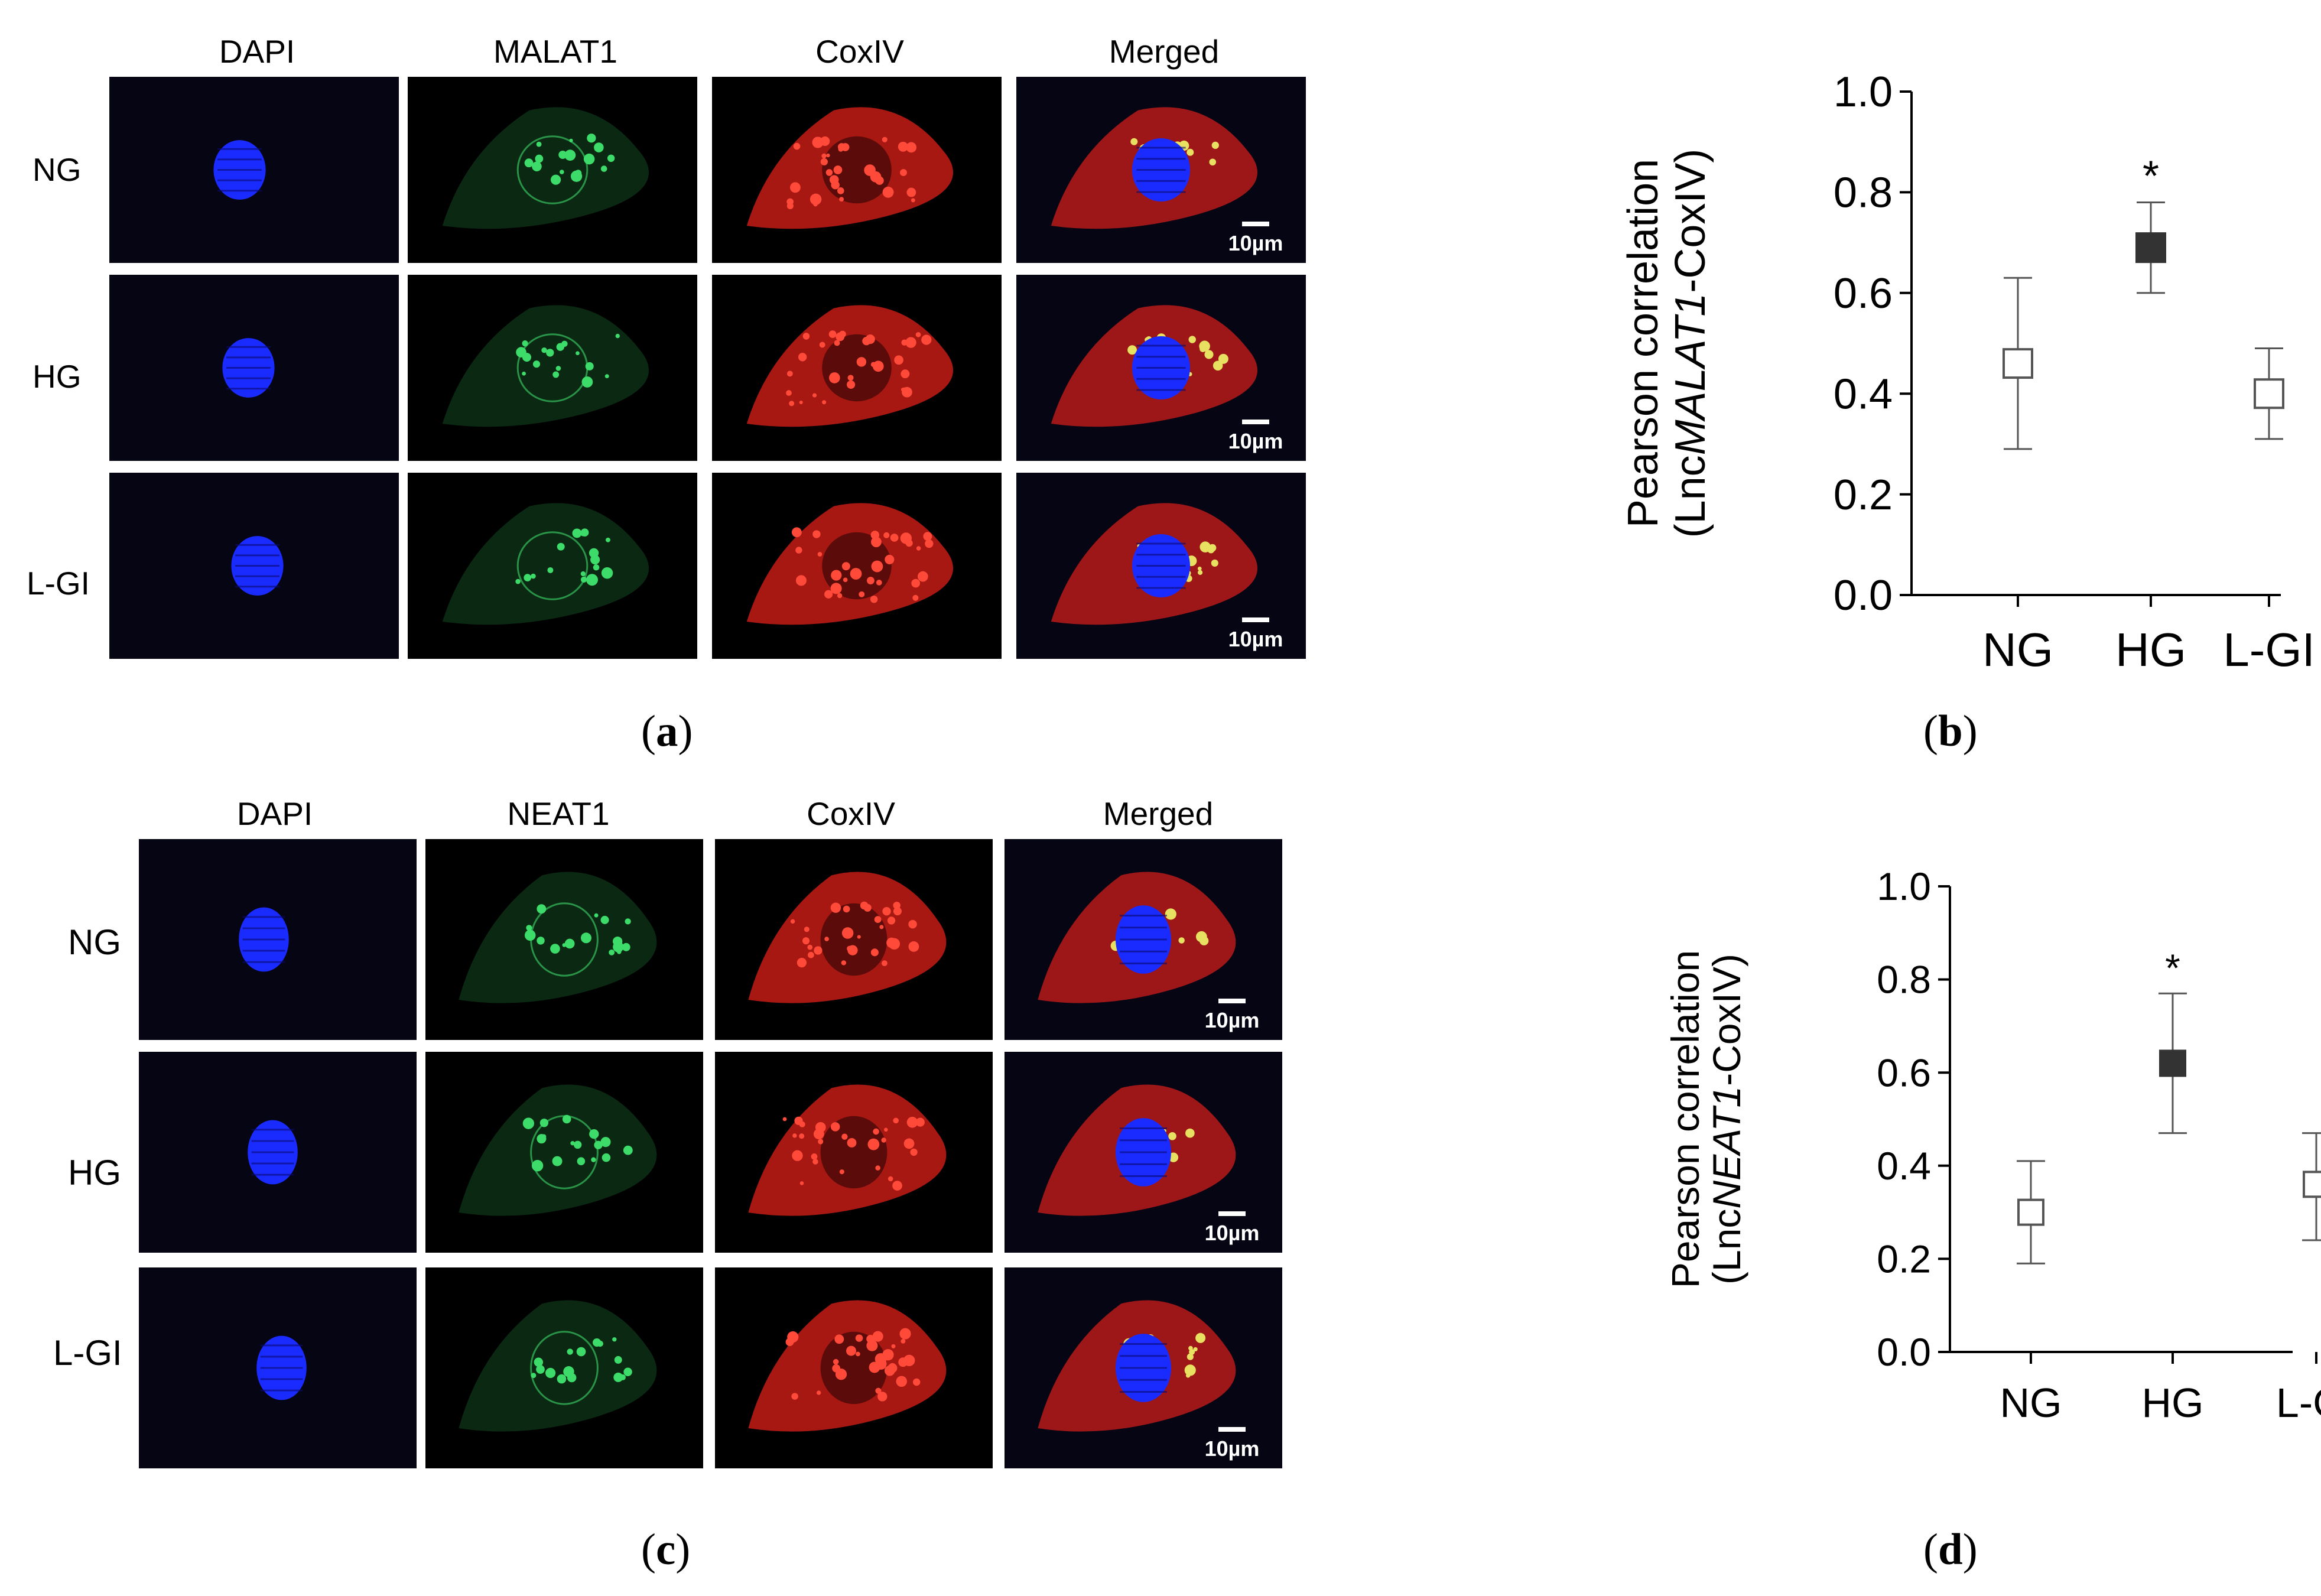 The height and width of the screenshot is (1596, 2321). Describe the element at coordinates (1161, 170) in the screenshot. I see `panel-a-ng-merged-image: 10µm` at that location.